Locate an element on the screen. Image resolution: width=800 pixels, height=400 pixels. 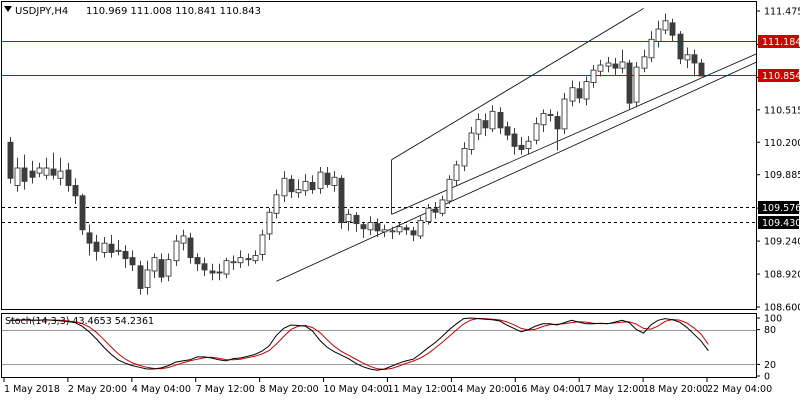
price-tick-label: 110.200 is located at coordinates (782, 143).